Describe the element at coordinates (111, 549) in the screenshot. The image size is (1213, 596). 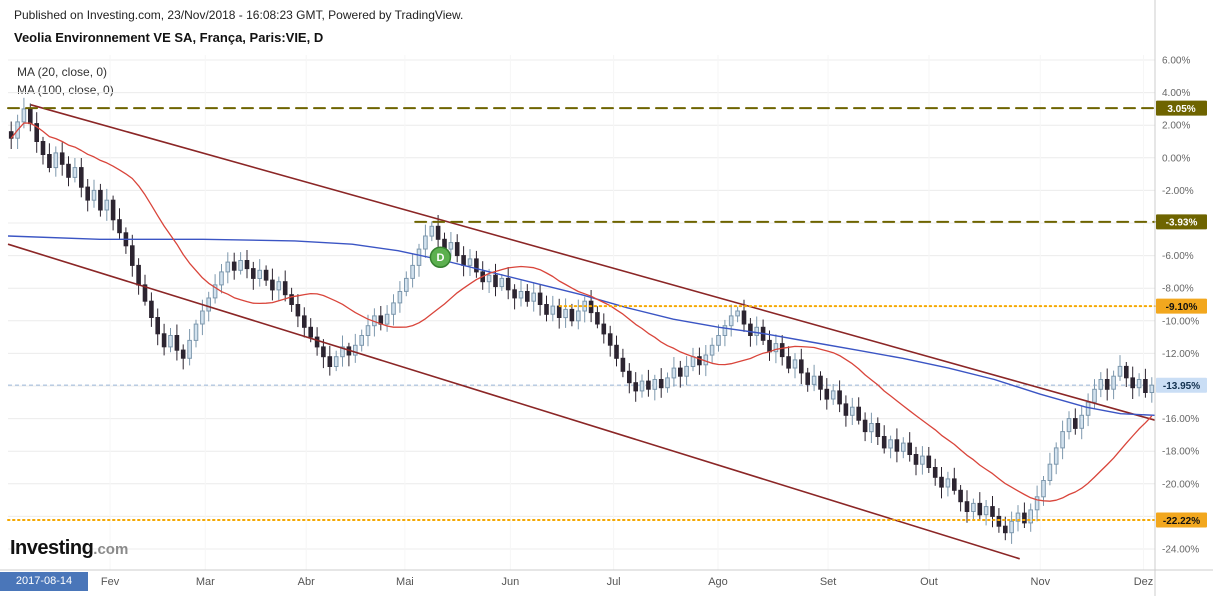
I see `investing-logo-tld: .com` at that location.